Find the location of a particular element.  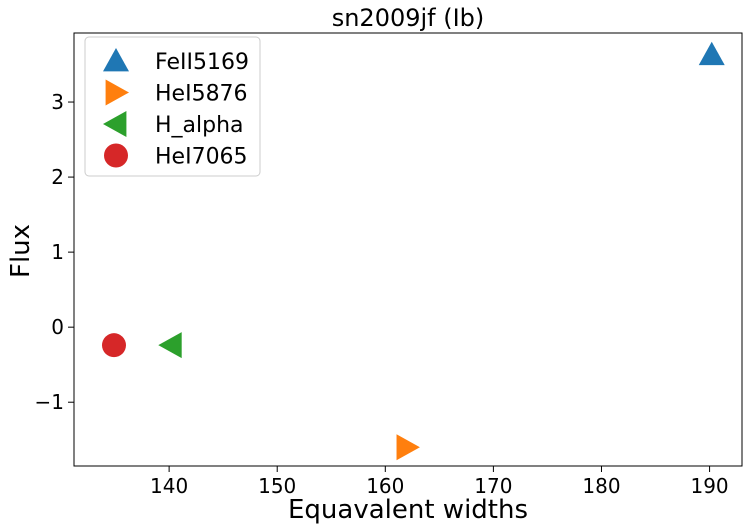

x-tick-label: 150 is located at coordinates (277, 486).